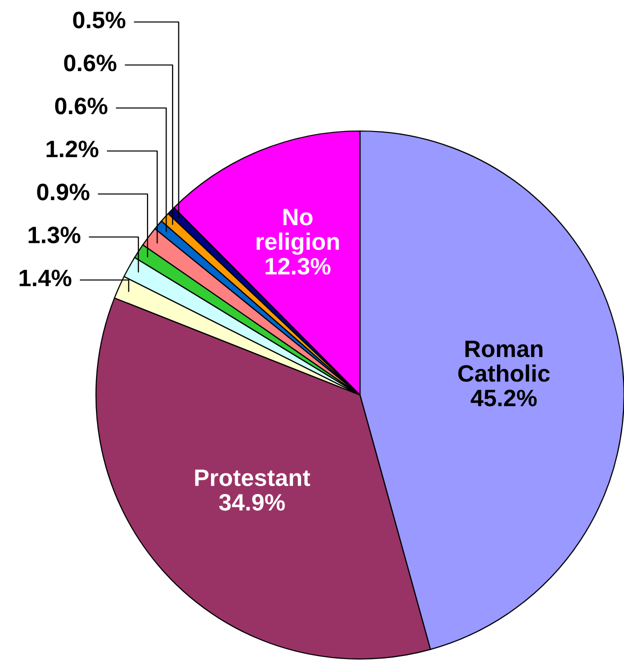 The image size is (624, 660). Describe the element at coordinates (297, 231) in the screenshot. I see `slice-label: No religion` at that location.